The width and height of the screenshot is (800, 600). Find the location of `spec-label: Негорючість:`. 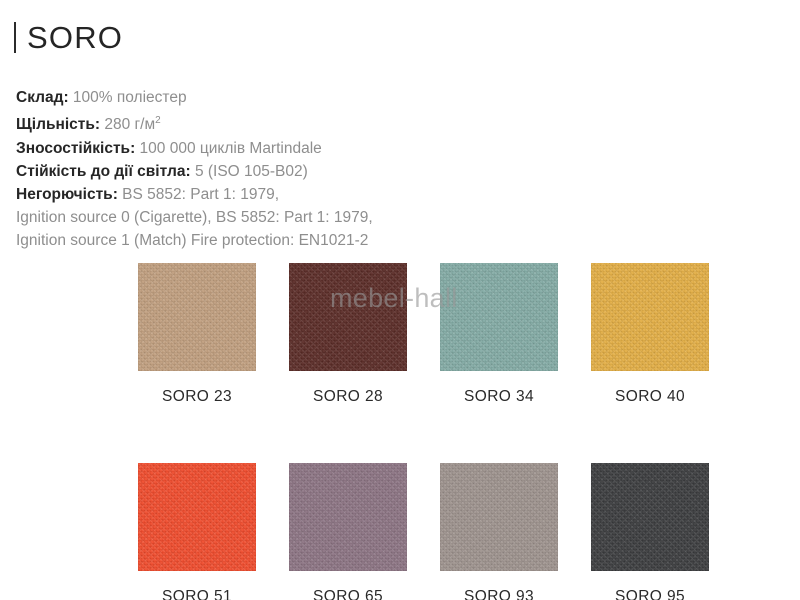

spec-label: Негорючість: is located at coordinates (67, 194).